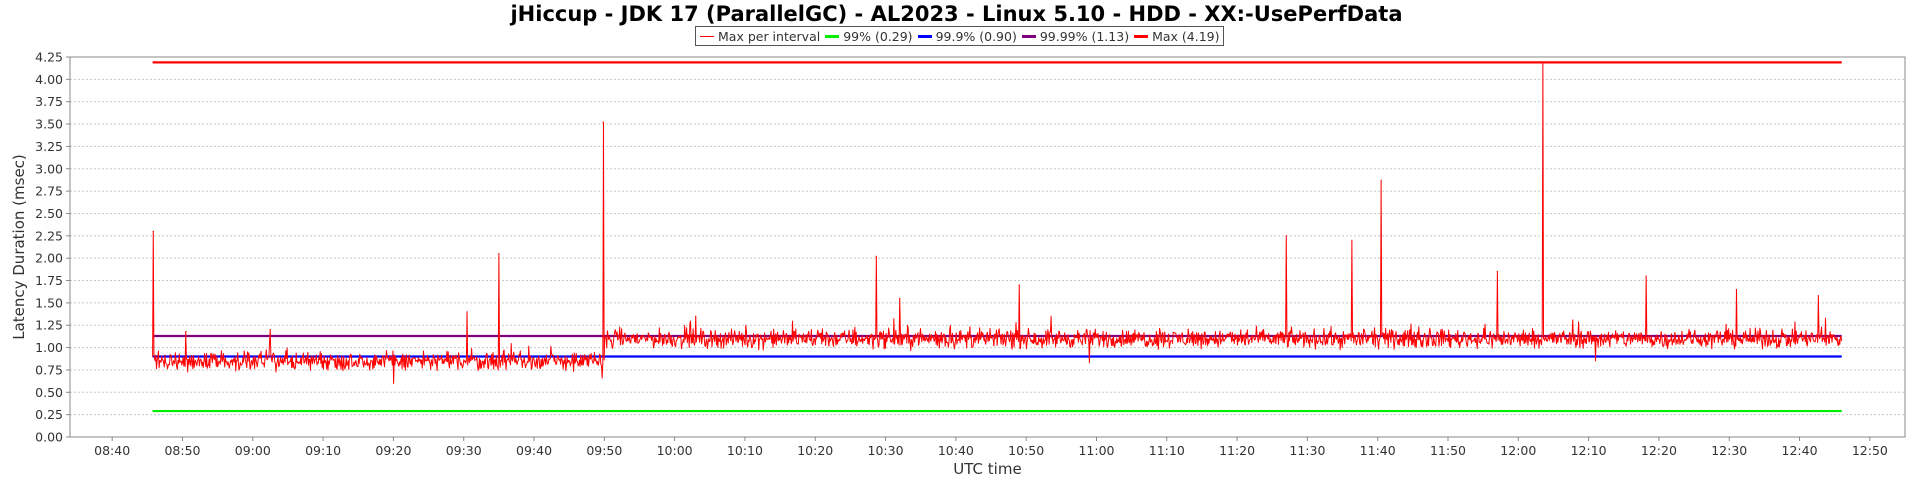  Describe the element at coordinates (49, 280) in the screenshot. I see `y-tick-label: 1.75` at that location.